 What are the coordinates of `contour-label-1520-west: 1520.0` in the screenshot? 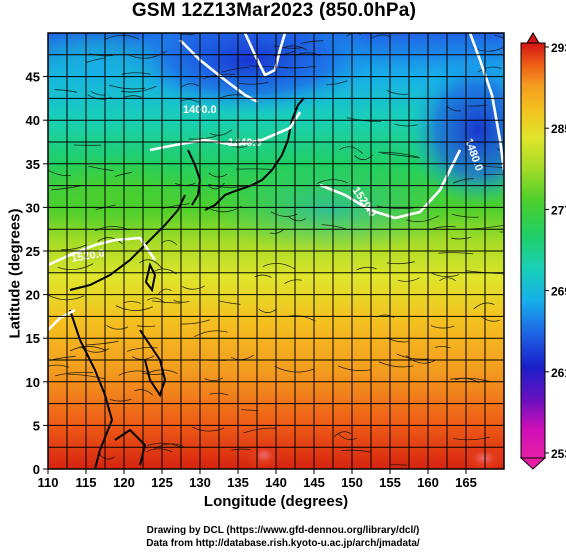 It's located at (87, 256).